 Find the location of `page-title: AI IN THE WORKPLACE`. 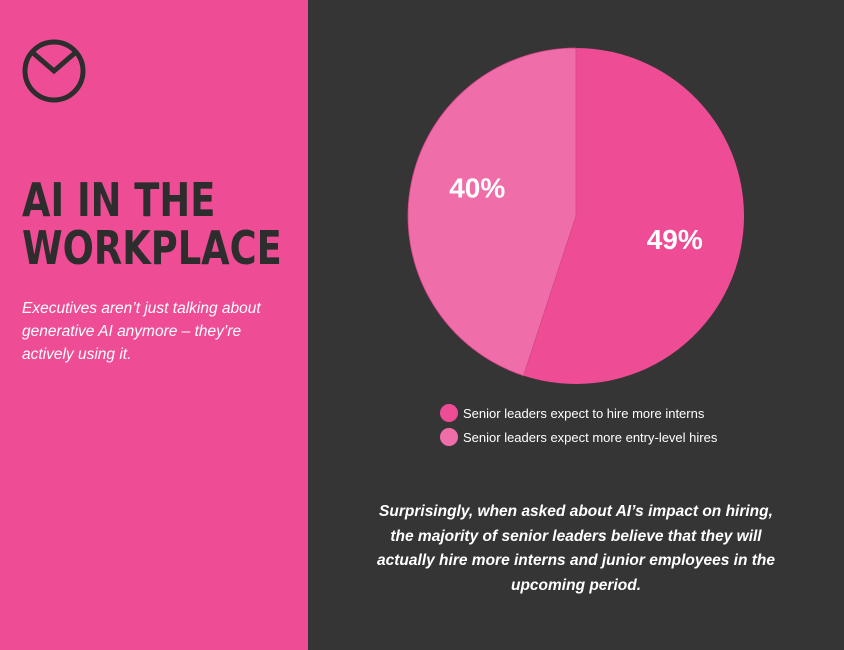

page-title: AI IN THE WORKPLACE is located at coordinates (152, 224).